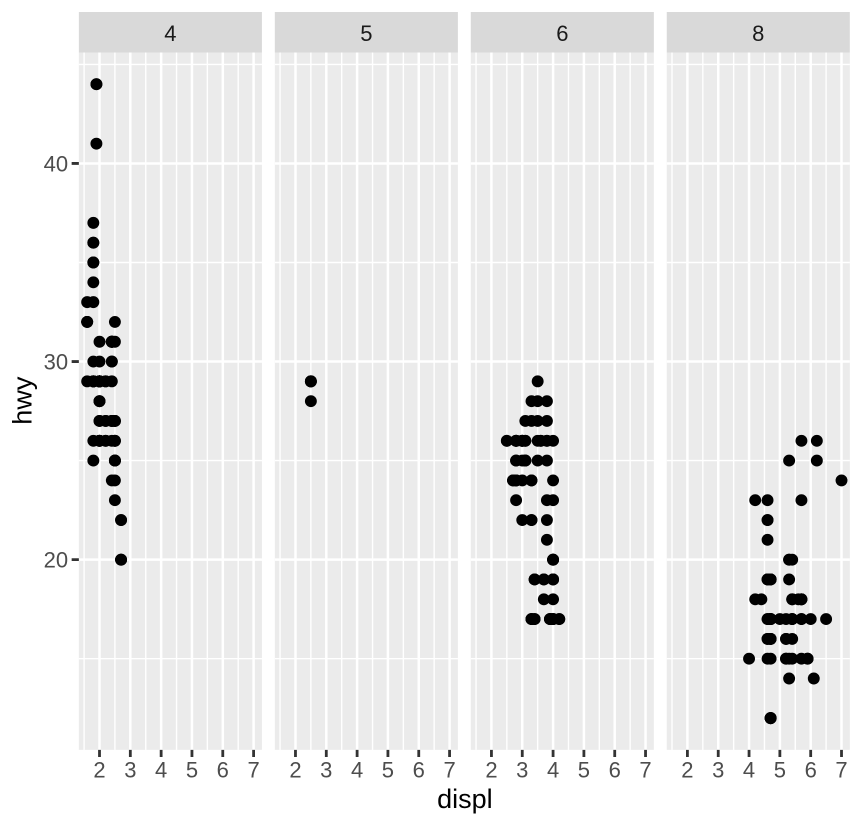  Describe the element at coordinates (465, 799) in the screenshot. I see `svg-text: displ` at that location.